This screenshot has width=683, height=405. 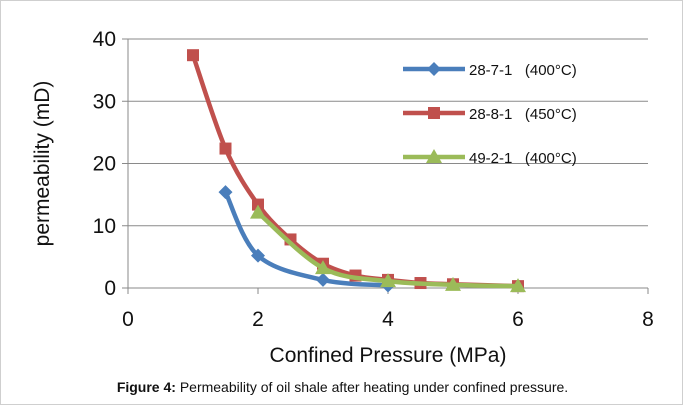 I want to click on y-tick-label: 0, so click(x=110, y=288).